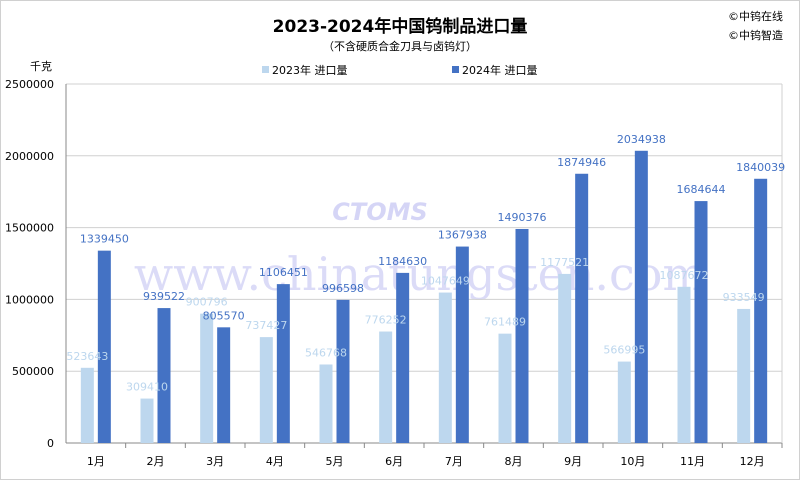  What do you see at coordinates (380, 212) in the screenshot?
I see `watermark-logo: CTOMS` at bounding box center [380, 212].